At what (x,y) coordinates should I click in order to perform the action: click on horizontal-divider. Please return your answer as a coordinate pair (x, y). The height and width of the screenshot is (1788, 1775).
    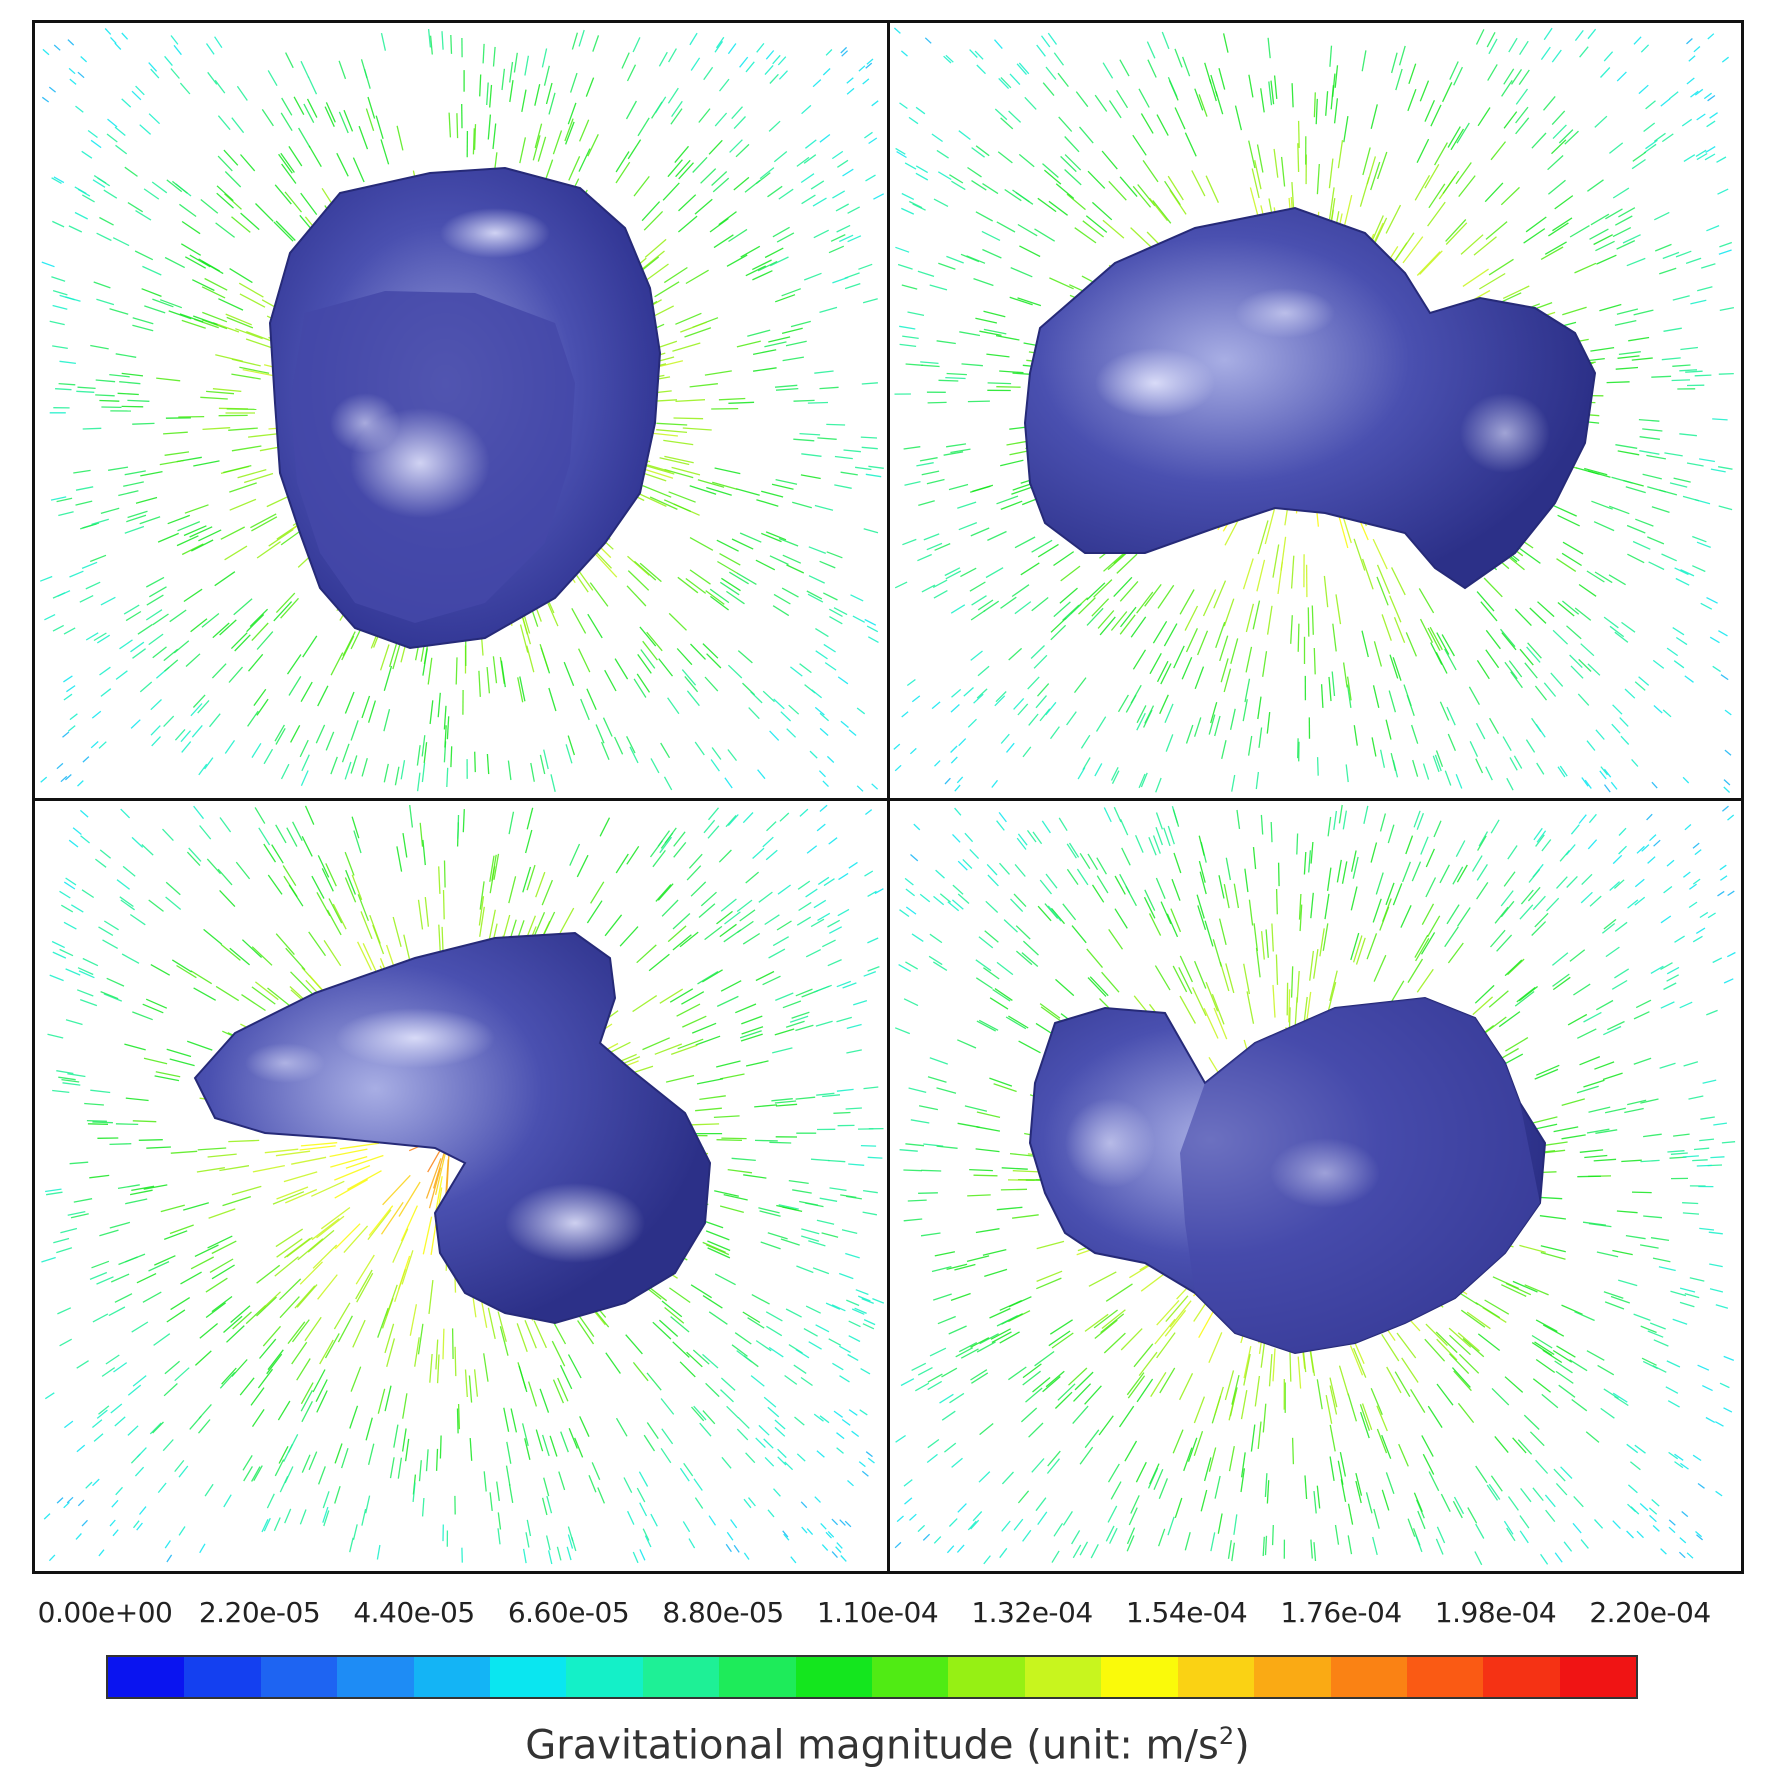
    Looking at the image, I should click on (888, 799).